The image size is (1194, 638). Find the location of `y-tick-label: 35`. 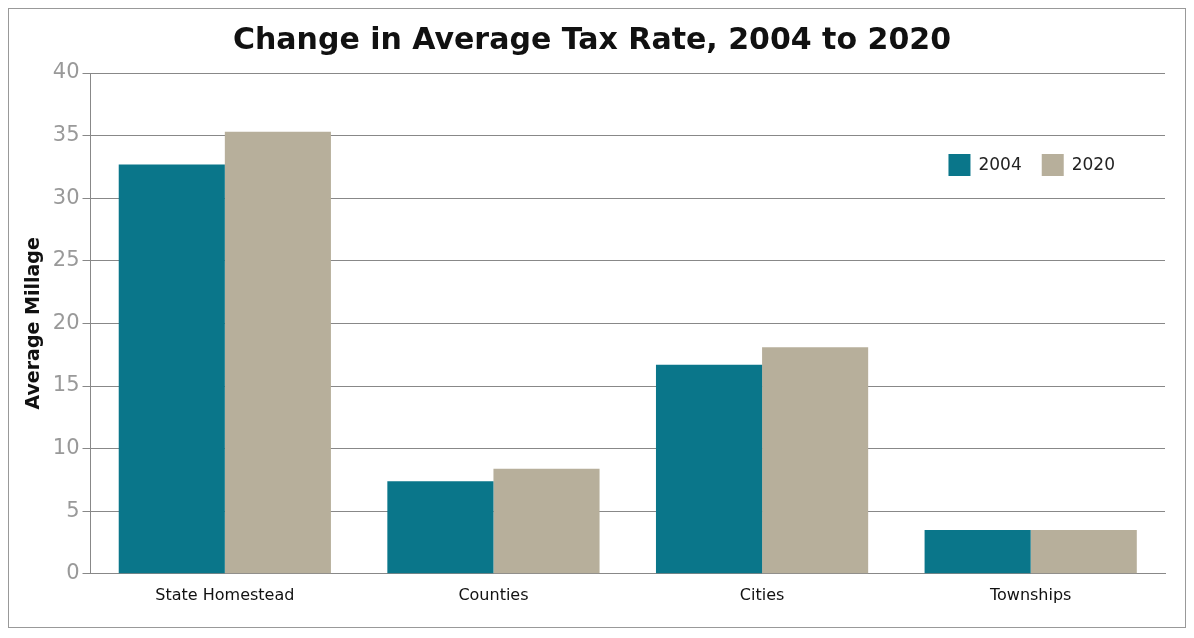

y-tick-label: 35 is located at coordinates (66, 134).